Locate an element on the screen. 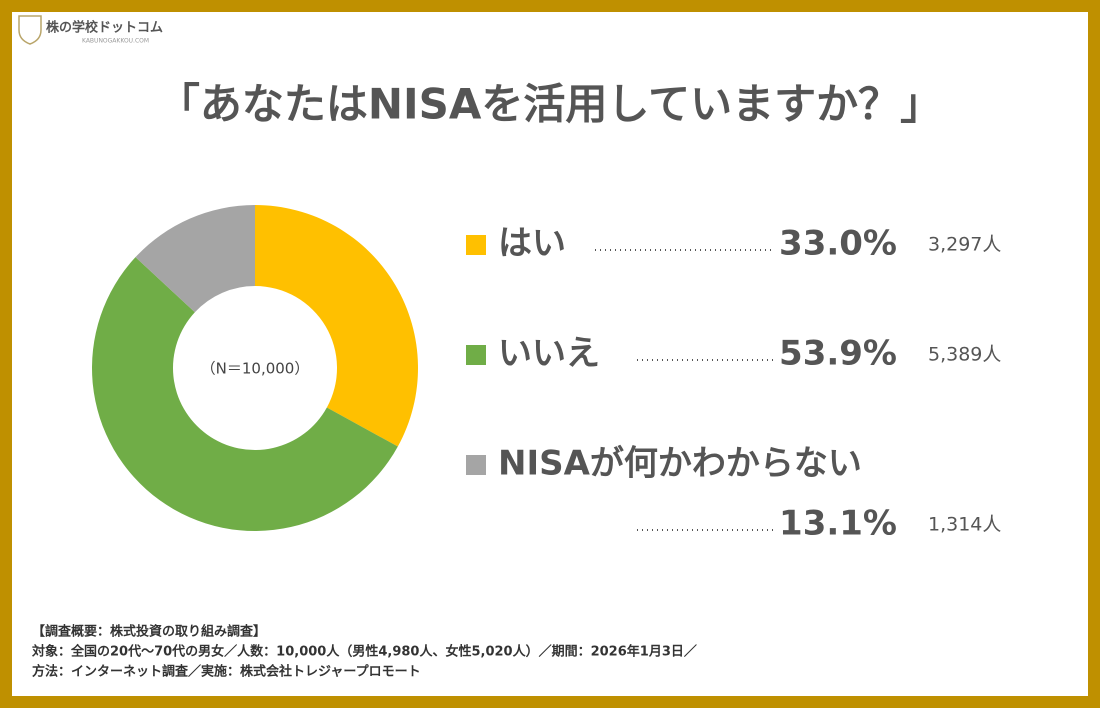 This screenshot has width=1100, height=712. logo-icon is located at coordinates (30, 30).